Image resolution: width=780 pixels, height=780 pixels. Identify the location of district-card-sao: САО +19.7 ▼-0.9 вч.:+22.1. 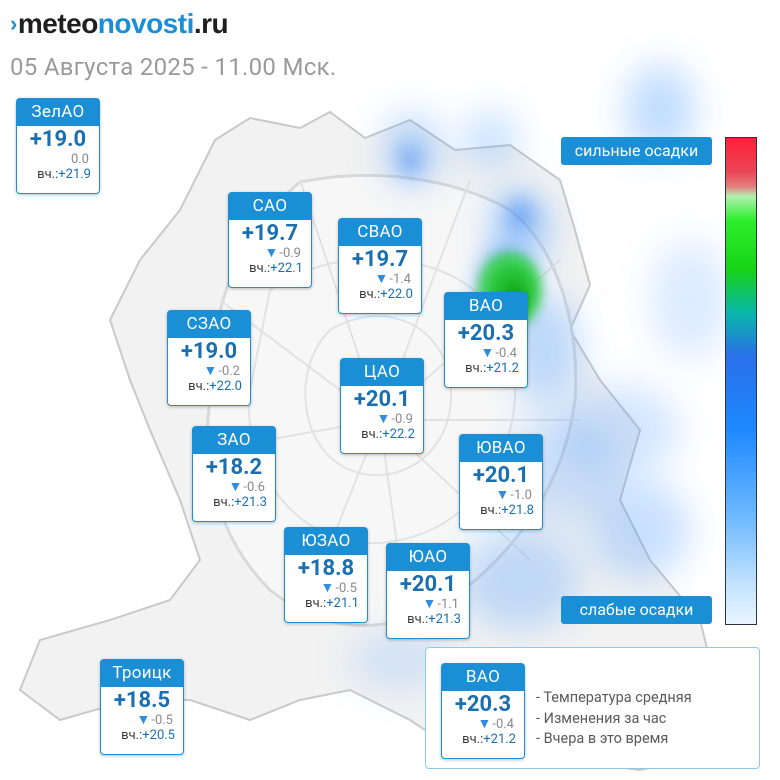
(270, 240).